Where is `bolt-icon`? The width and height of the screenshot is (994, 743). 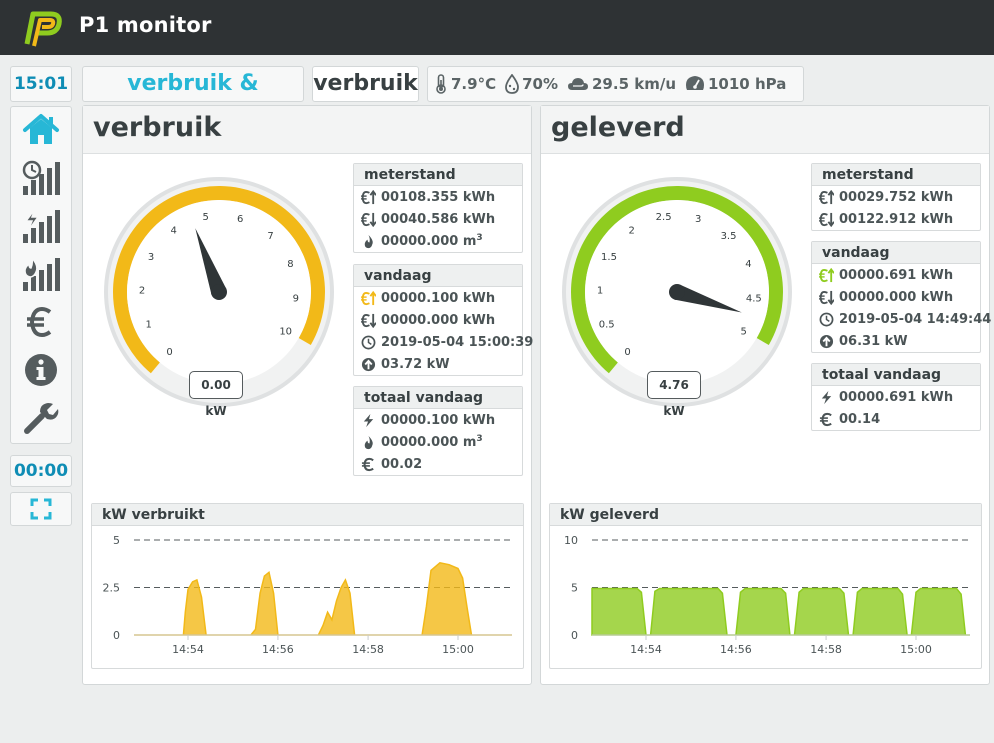 bolt-icon is located at coordinates (826, 397).